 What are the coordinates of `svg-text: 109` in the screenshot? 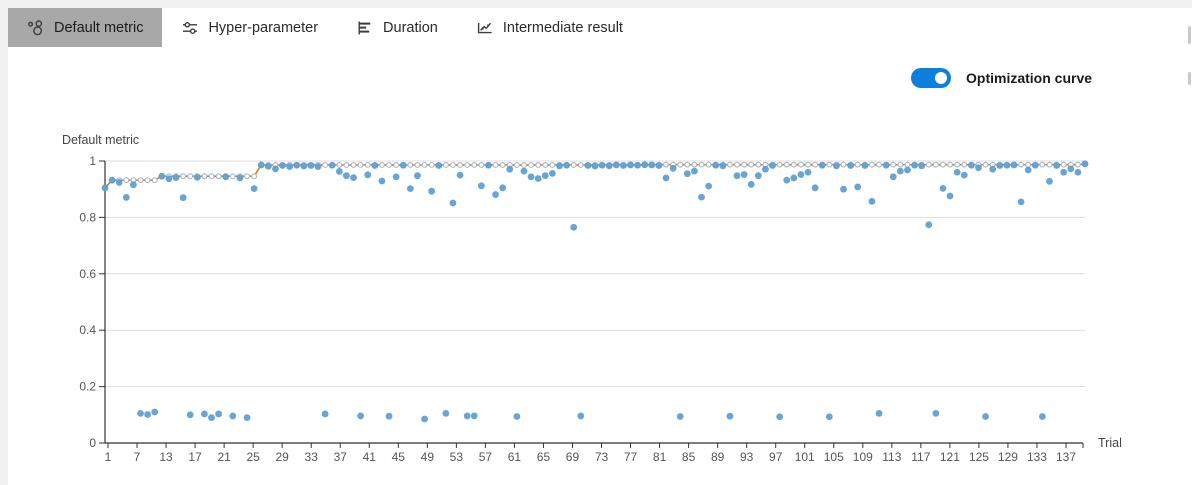 It's located at (863, 457).